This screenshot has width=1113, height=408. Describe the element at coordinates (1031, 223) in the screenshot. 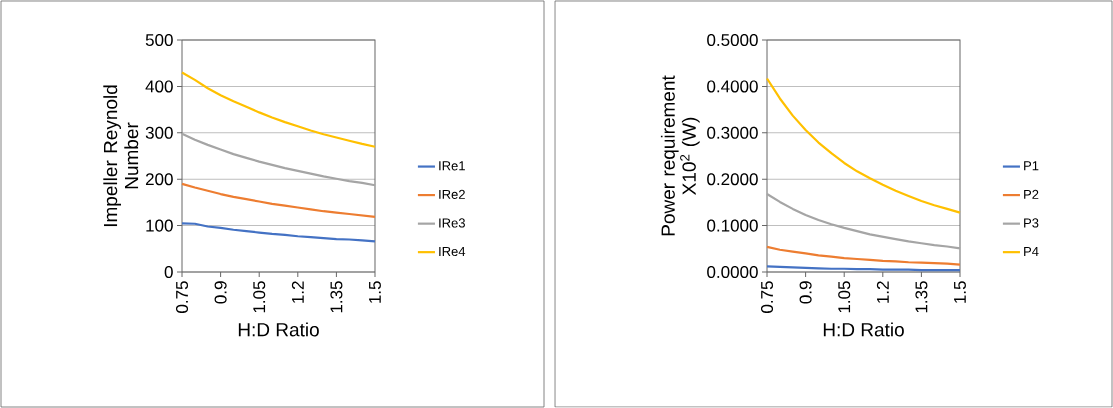

I see `legend-label: P3` at that location.